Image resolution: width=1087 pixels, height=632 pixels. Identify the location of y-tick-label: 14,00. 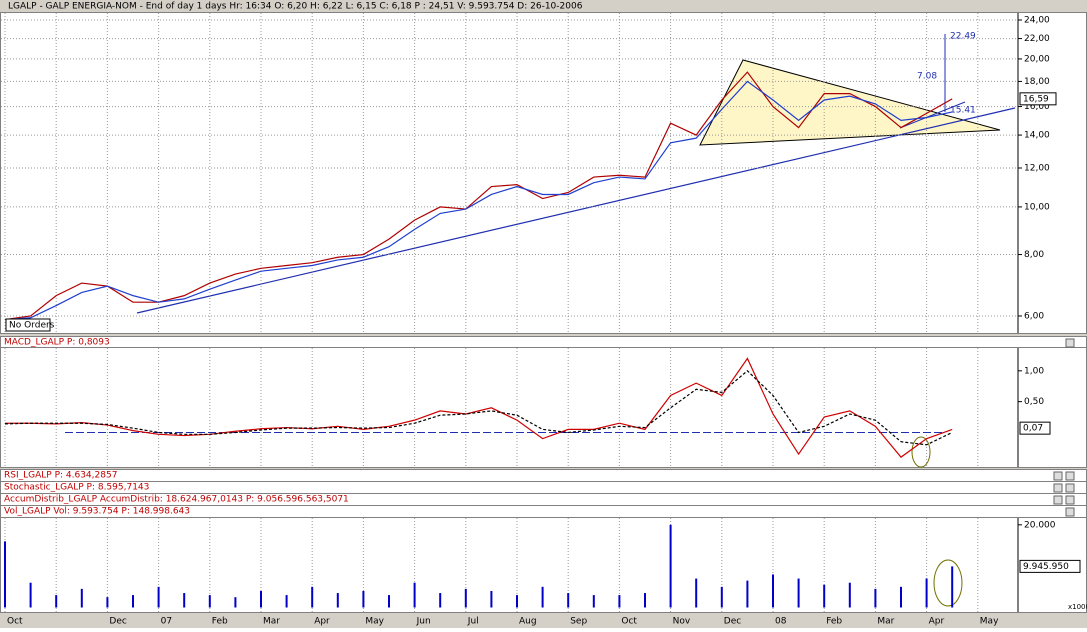
(1037, 136).